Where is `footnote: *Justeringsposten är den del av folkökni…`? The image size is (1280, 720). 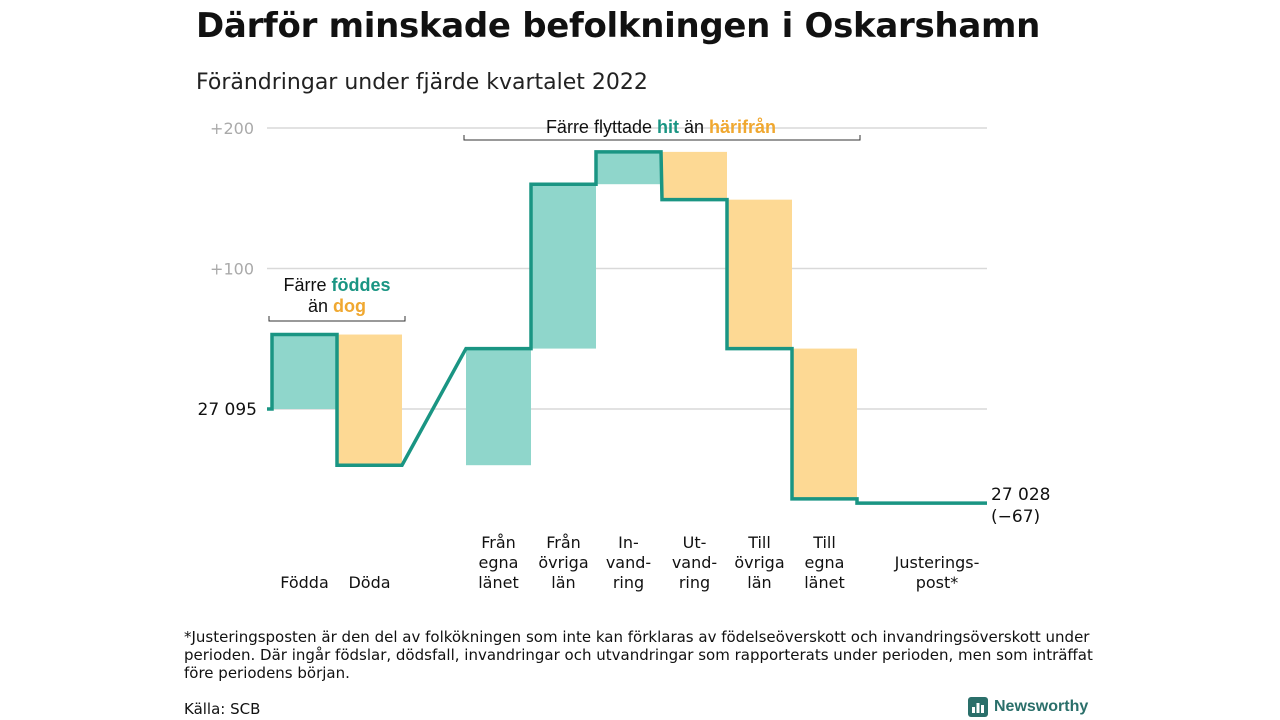
footnote: *Justeringsposten är den del av folkökni… is located at coordinates (638, 655).